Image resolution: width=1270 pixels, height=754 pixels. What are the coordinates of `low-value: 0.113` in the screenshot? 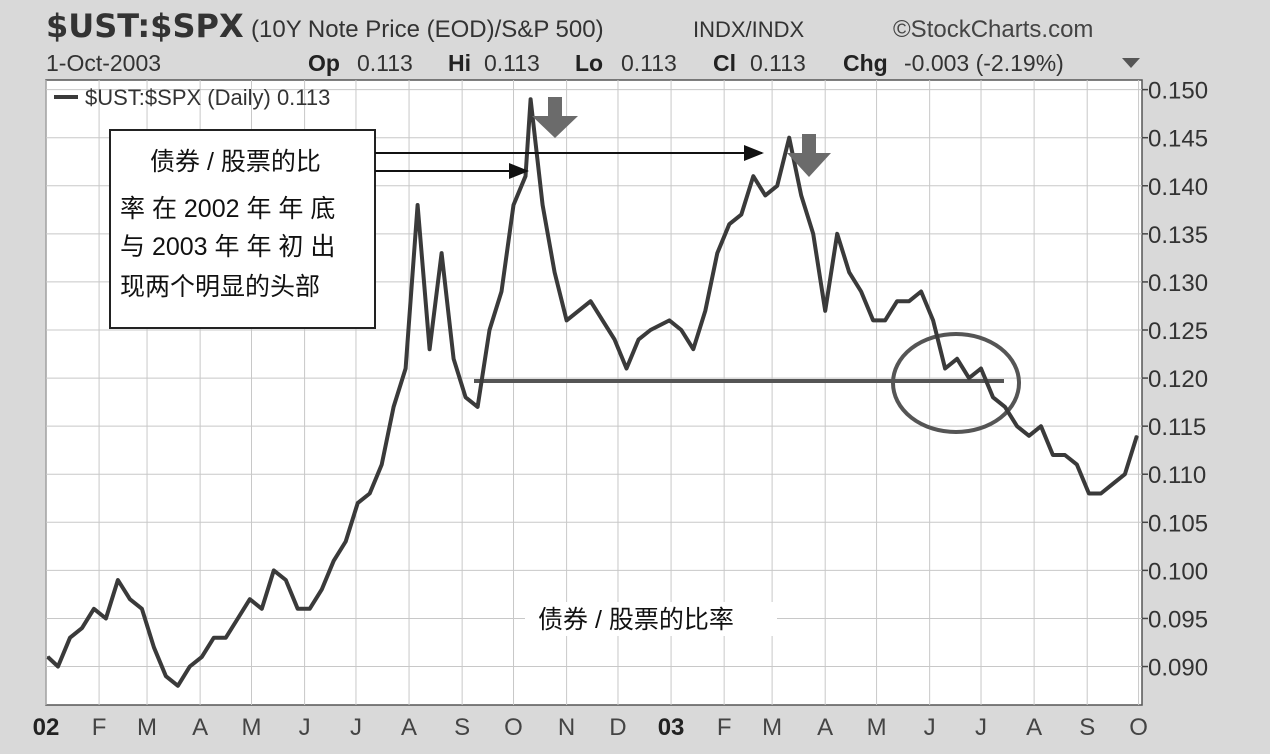 It's located at (649, 63).